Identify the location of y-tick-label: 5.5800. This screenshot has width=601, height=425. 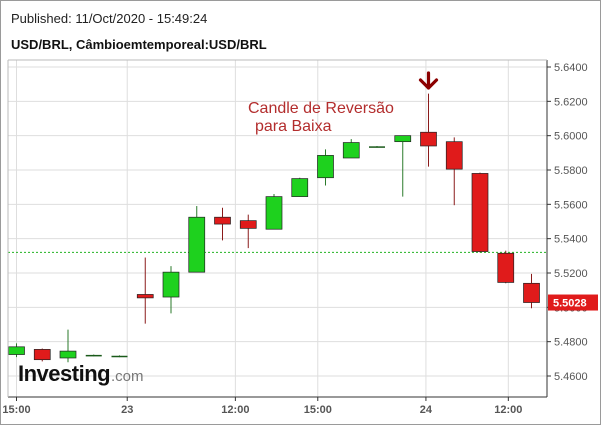
(571, 171).